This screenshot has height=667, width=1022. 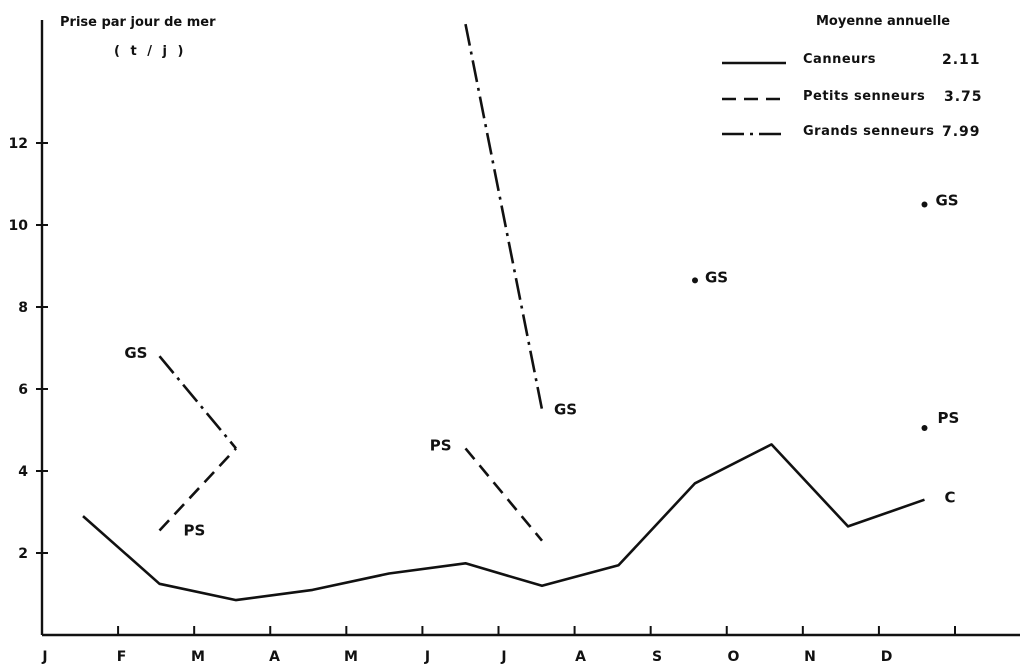 I want to click on y-tick-label: 6, so click(x=23, y=390).